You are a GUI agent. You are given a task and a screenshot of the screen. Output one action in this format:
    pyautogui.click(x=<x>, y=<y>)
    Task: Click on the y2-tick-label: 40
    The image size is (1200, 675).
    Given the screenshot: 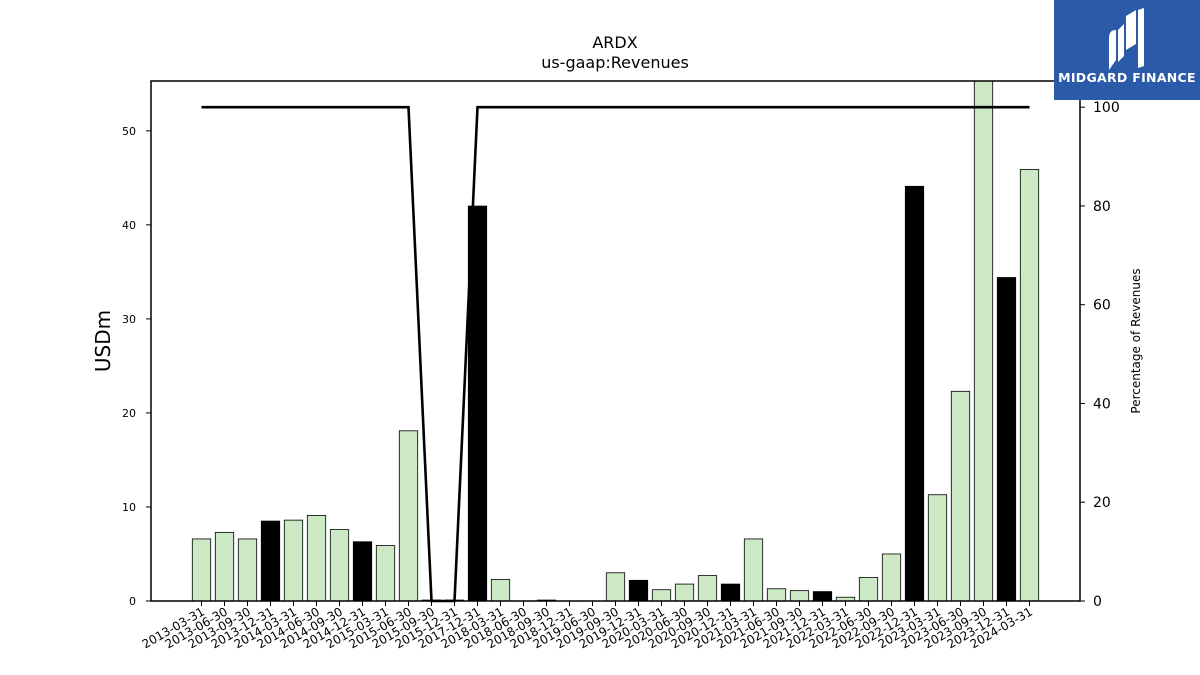 What is the action you would take?
    pyautogui.click(x=1102, y=404)
    